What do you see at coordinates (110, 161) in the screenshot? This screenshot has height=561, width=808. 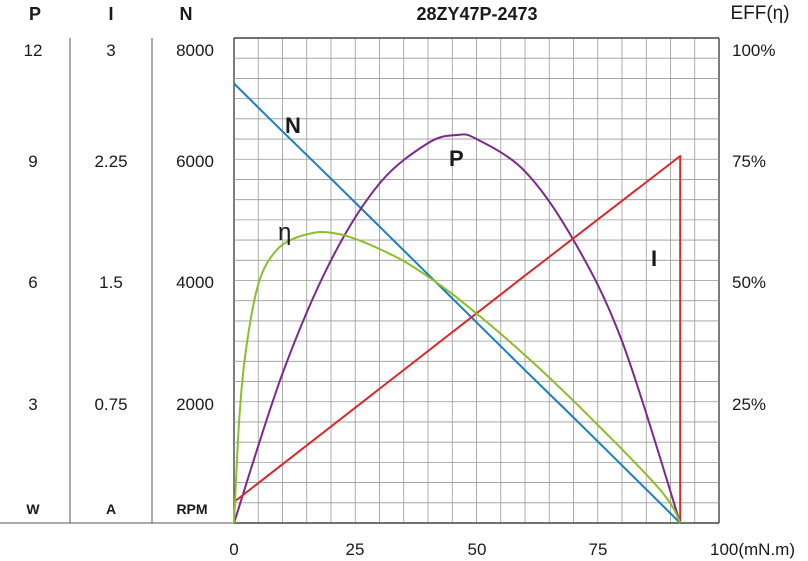 I see `i-tick-label: 2.25` at bounding box center [110, 161].